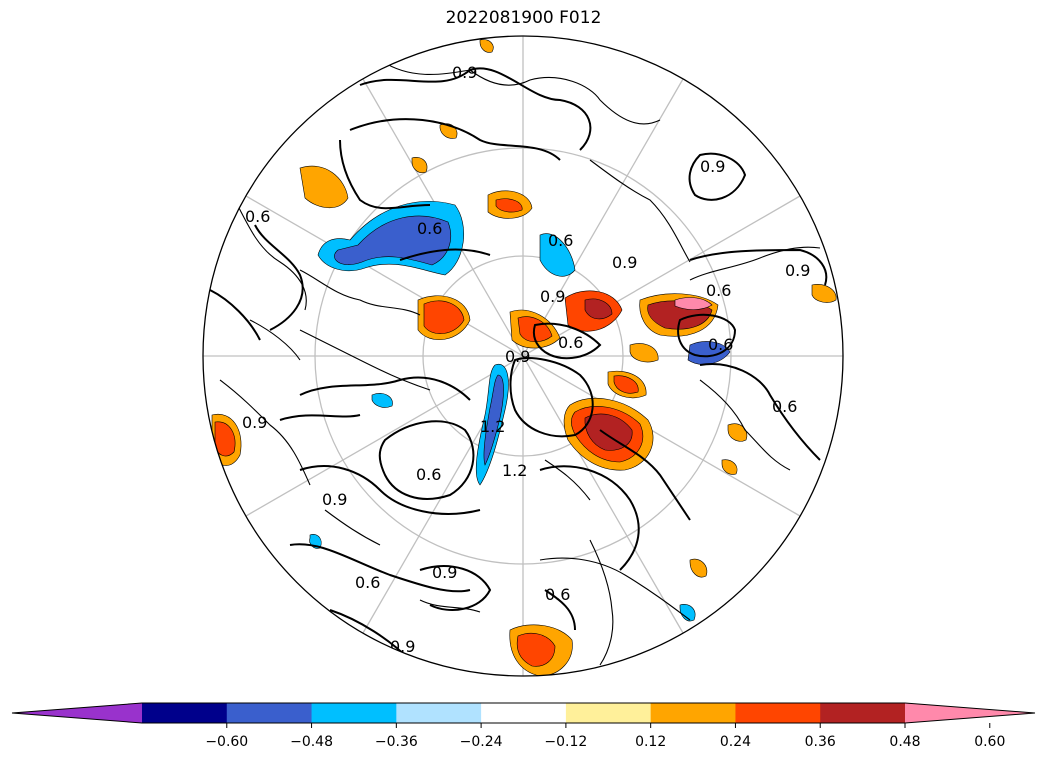 The image size is (1047, 763). Describe the element at coordinates (481, 742) in the screenshot. I see `colorbar-tick-label: −0.24` at that location.